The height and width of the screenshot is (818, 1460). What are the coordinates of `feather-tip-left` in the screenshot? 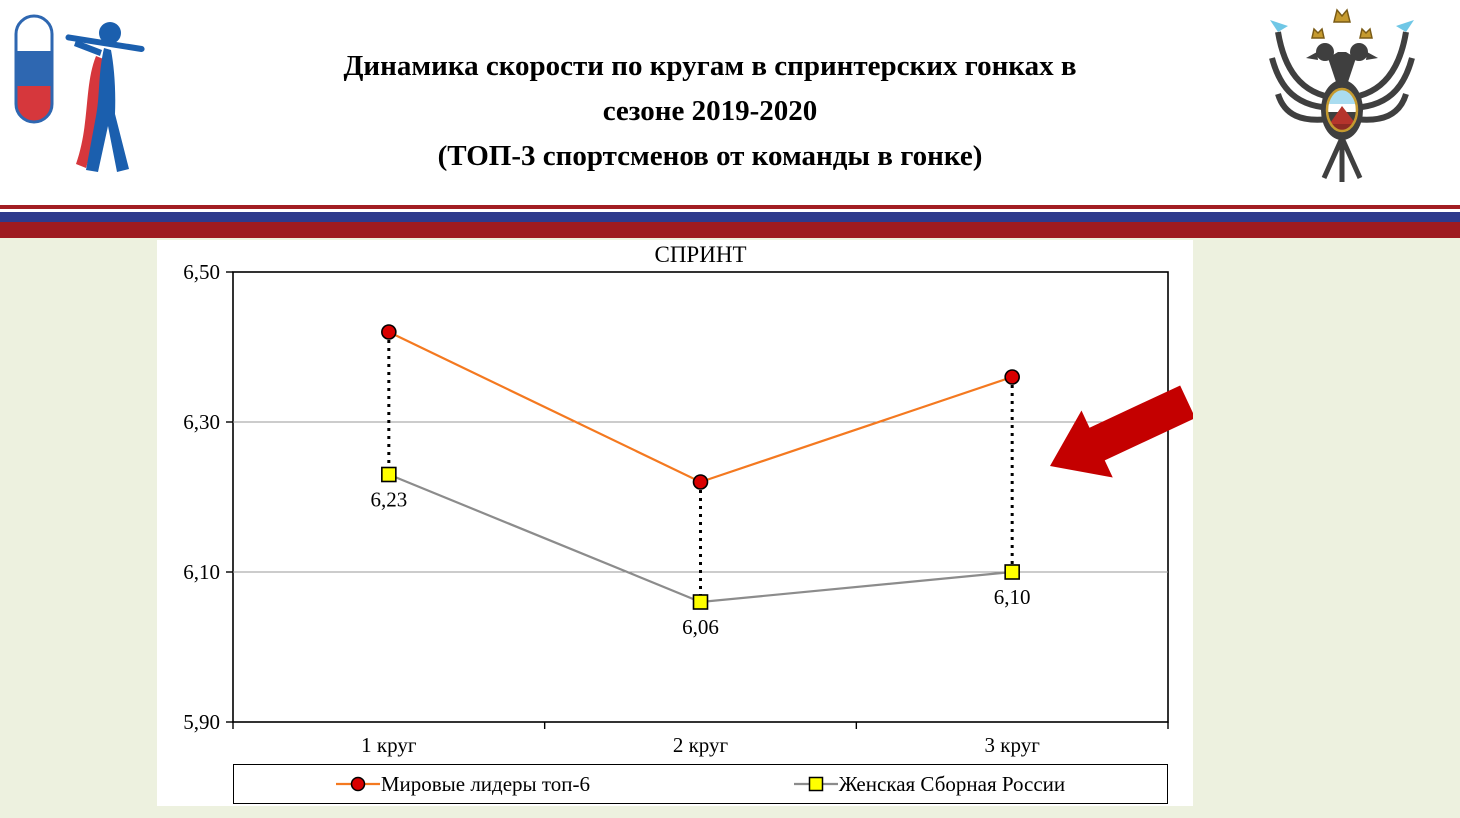 It's located at (1279, 26).